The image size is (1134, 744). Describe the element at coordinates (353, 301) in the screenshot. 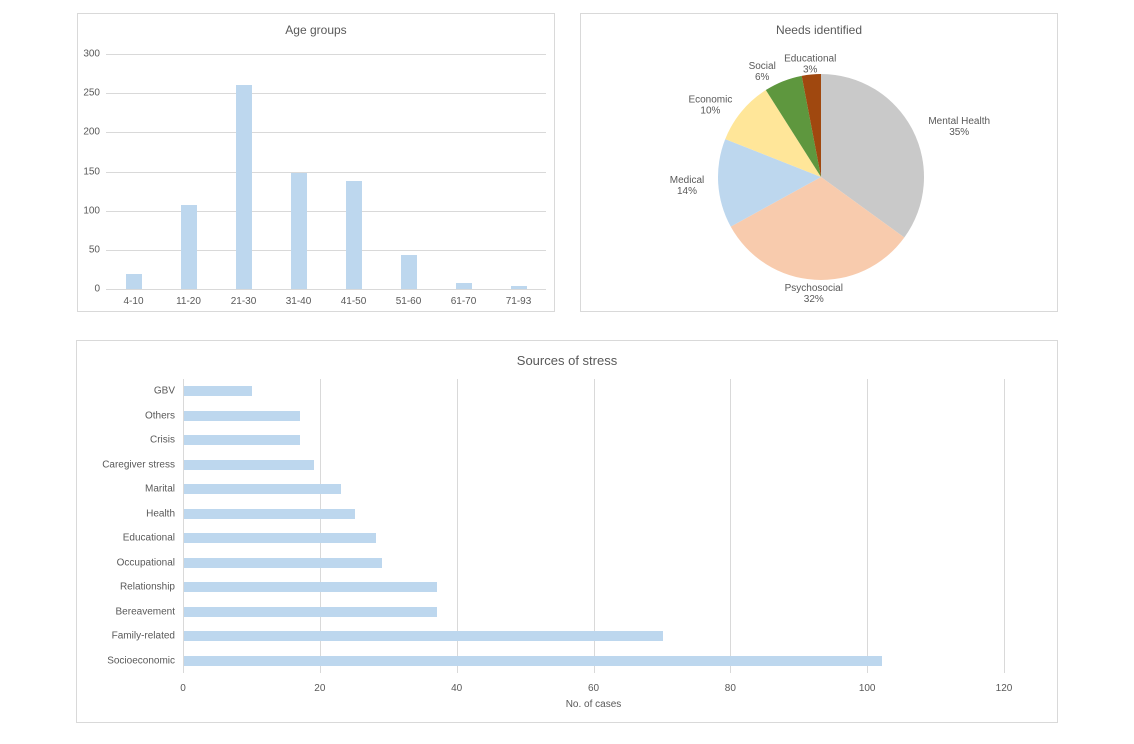

I see `category-label: 41-50` at that location.